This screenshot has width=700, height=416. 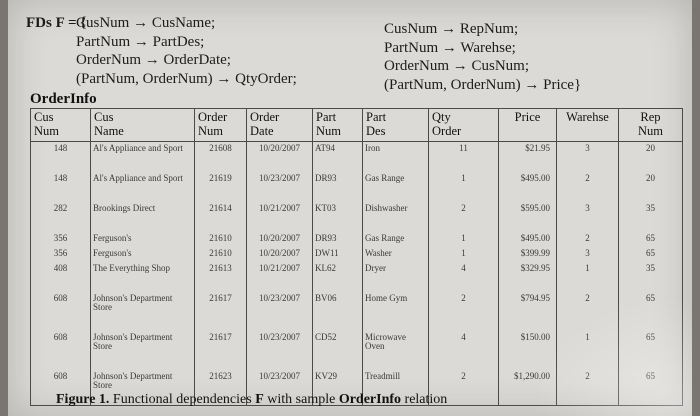 What do you see at coordinates (142, 276) in the screenshot?
I see `table-cell: The Everything Shop` at bounding box center [142, 276].